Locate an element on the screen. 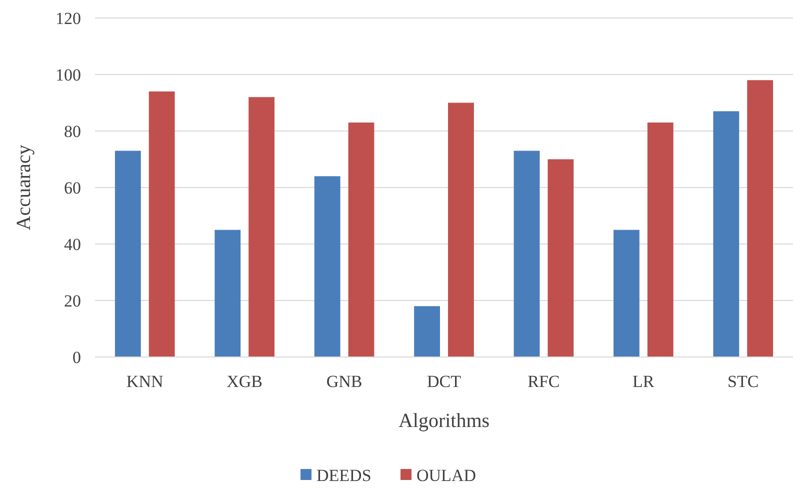  y-tick-label: 80 is located at coordinates (72, 131).